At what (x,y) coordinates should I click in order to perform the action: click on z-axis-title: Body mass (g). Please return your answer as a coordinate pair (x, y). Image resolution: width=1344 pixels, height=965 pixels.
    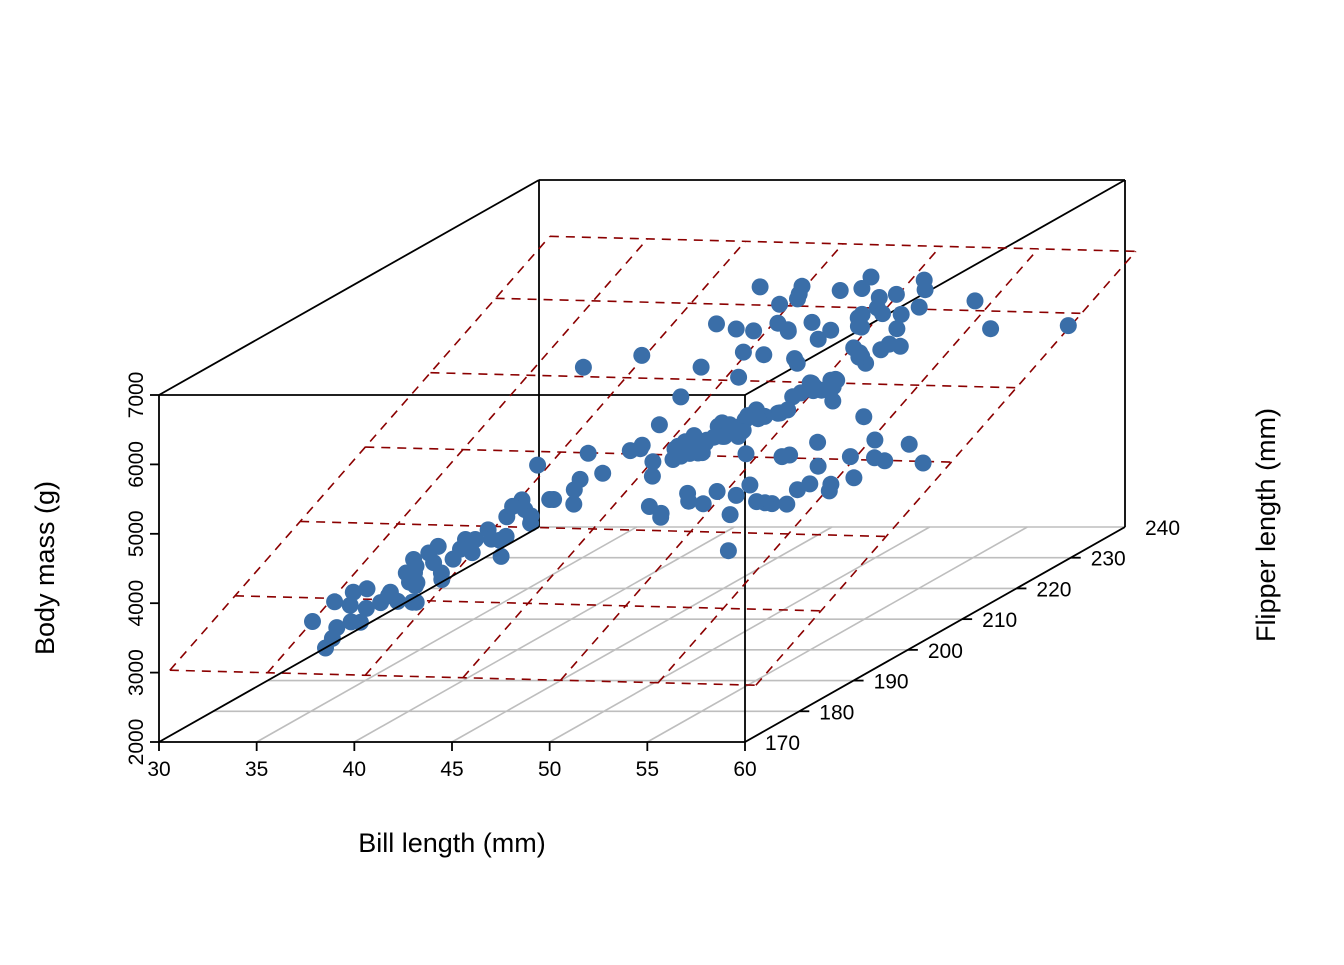
    Looking at the image, I should click on (45, 568).